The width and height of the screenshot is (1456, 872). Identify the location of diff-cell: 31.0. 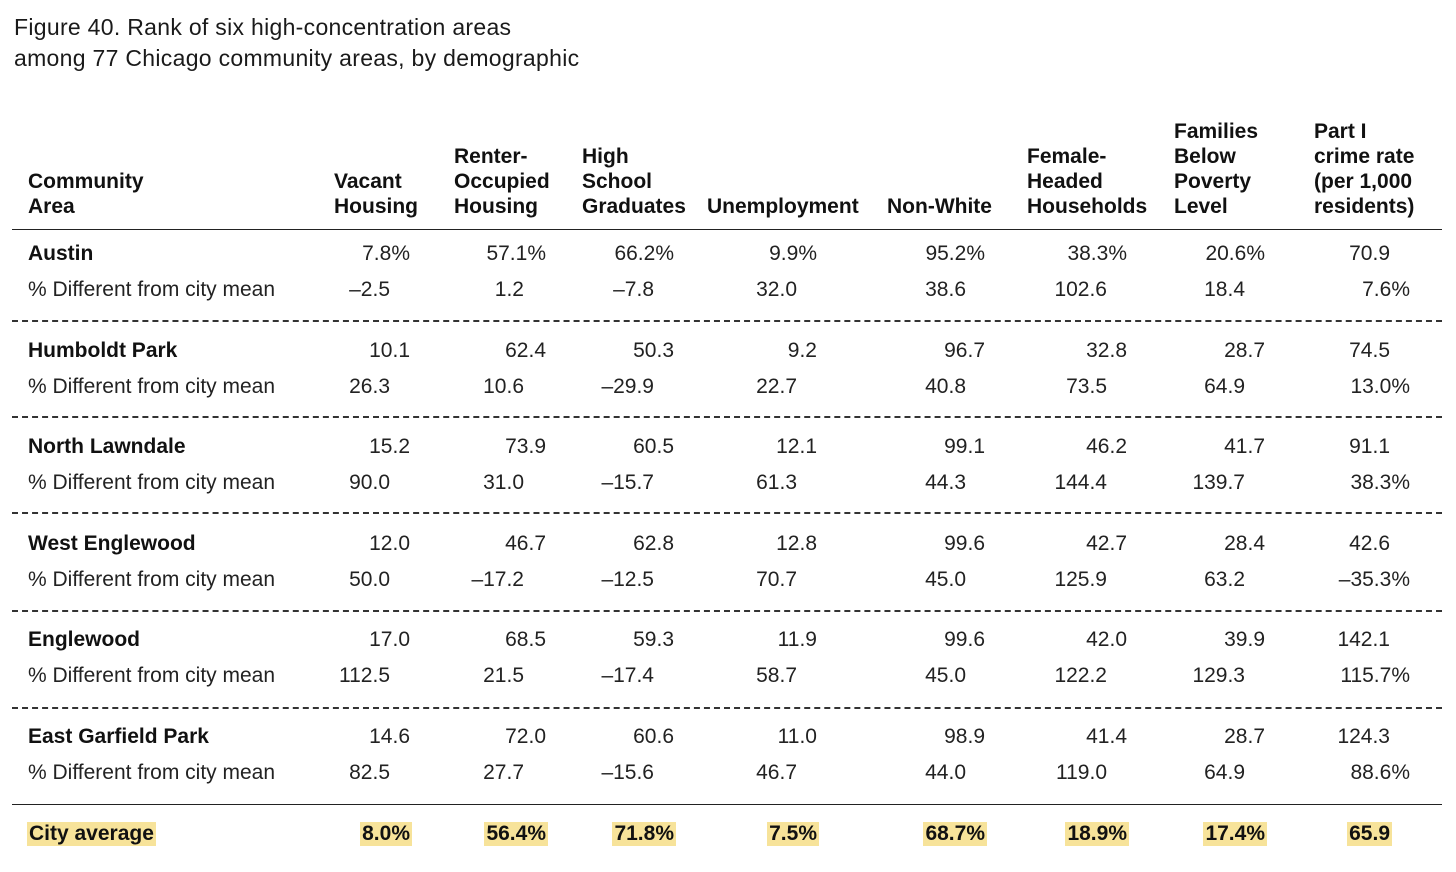
(503, 482).